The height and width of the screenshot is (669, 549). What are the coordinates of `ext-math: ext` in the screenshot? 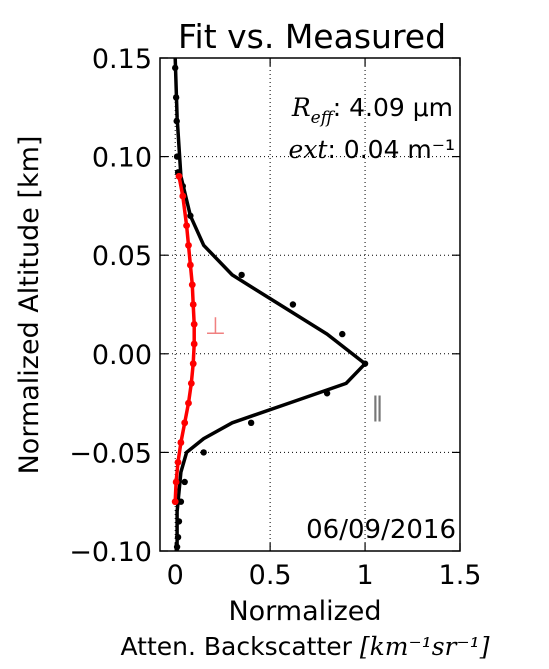 It's located at (308, 149).